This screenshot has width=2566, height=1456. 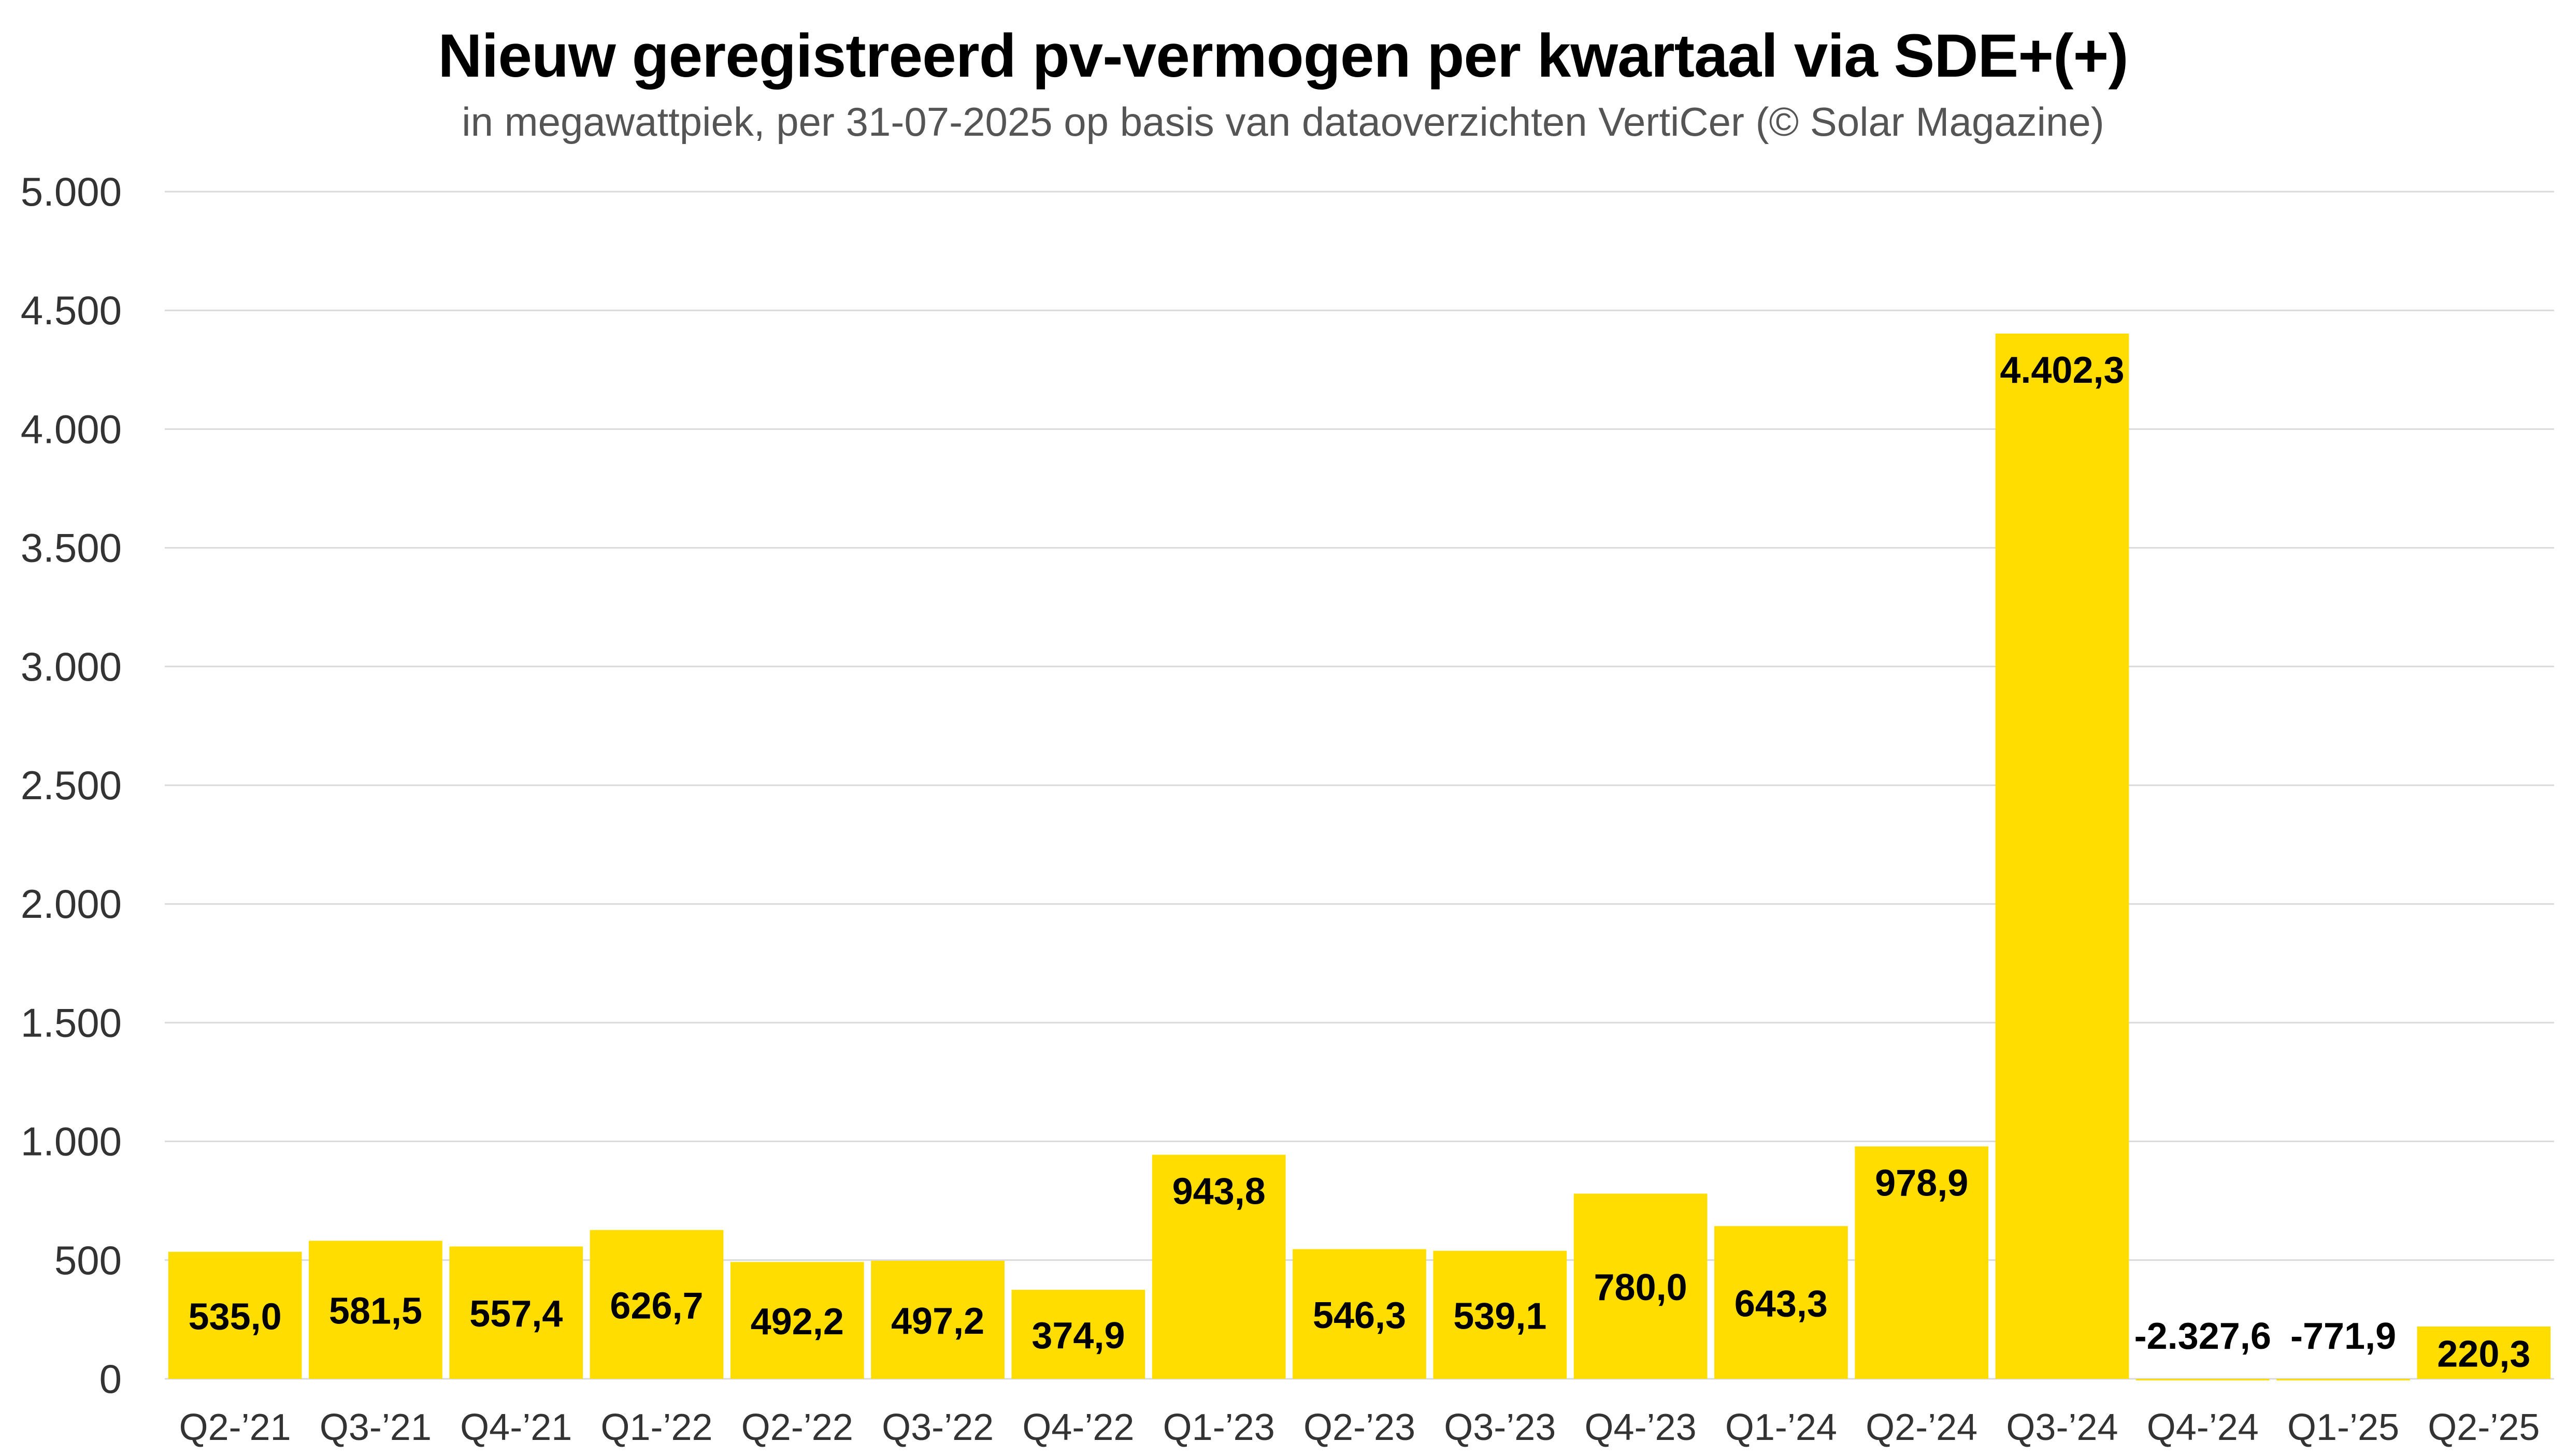 I want to click on data-label: 557,4, so click(x=516, y=1314).